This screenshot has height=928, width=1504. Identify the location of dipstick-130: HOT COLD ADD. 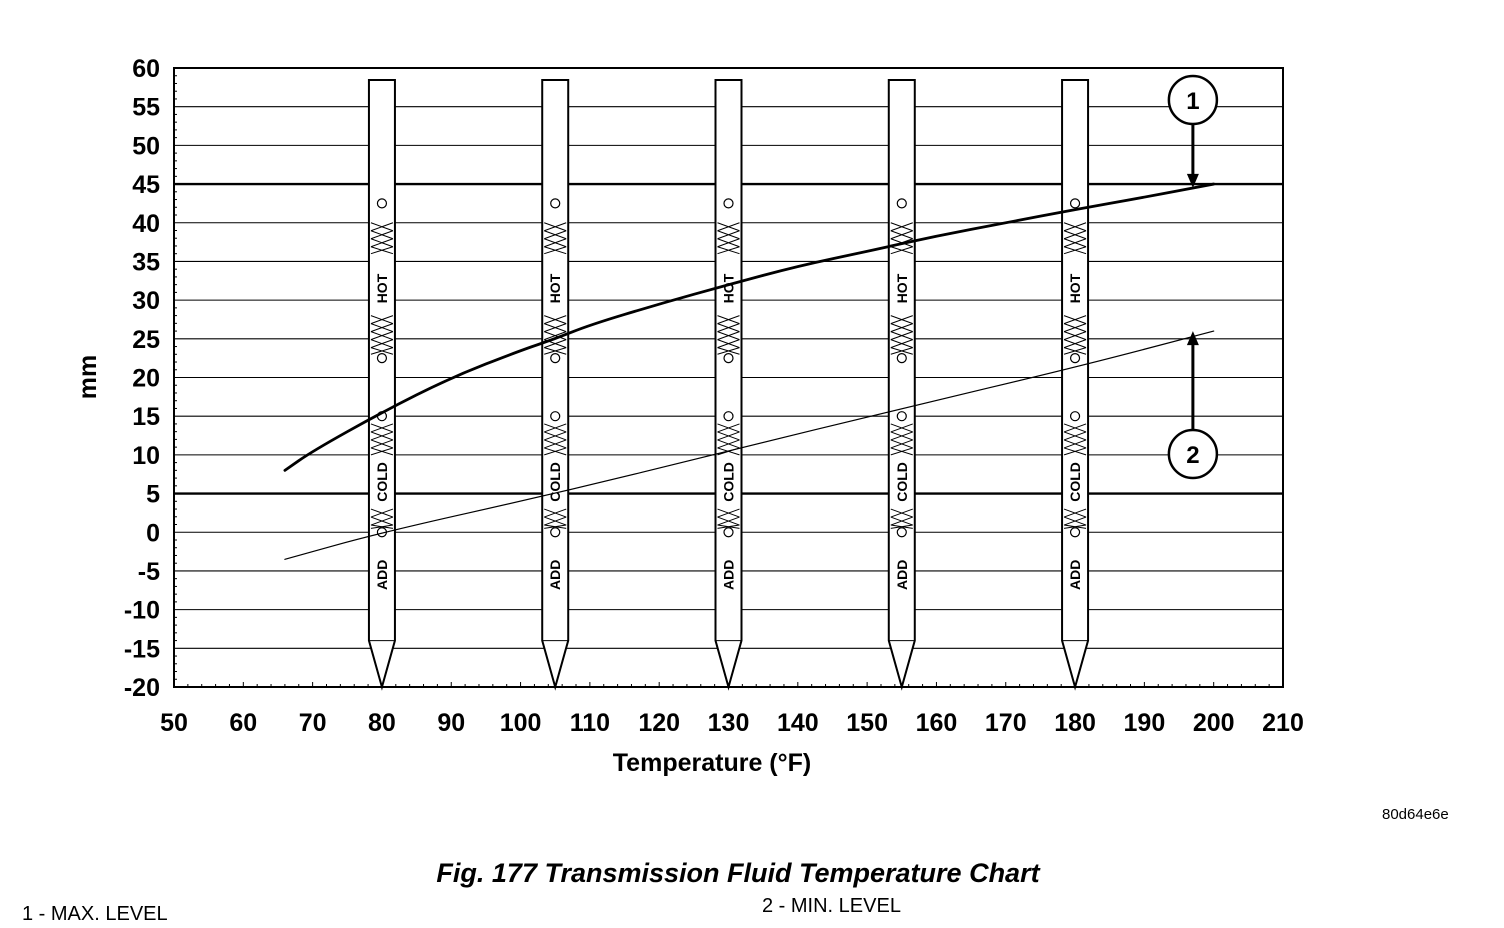
(728, 385).